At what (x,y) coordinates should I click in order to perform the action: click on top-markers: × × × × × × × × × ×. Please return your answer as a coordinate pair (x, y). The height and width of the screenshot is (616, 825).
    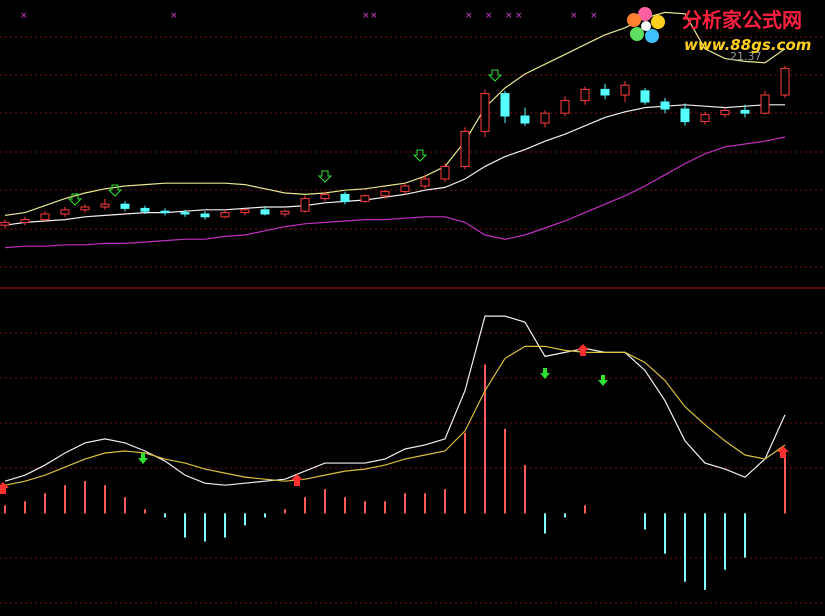
    Looking at the image, I should click on (309, 16).